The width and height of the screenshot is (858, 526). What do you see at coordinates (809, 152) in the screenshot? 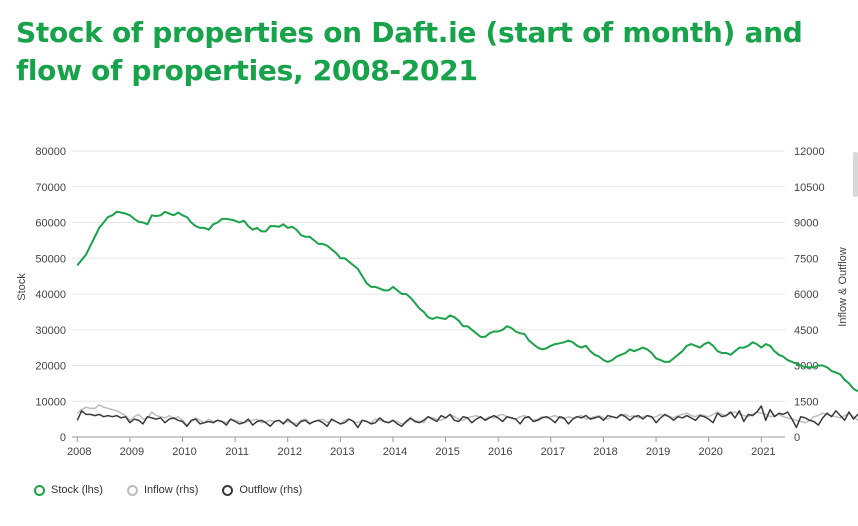
I see `y-right-tick-label: 12000` at bounding box center [809, 152].